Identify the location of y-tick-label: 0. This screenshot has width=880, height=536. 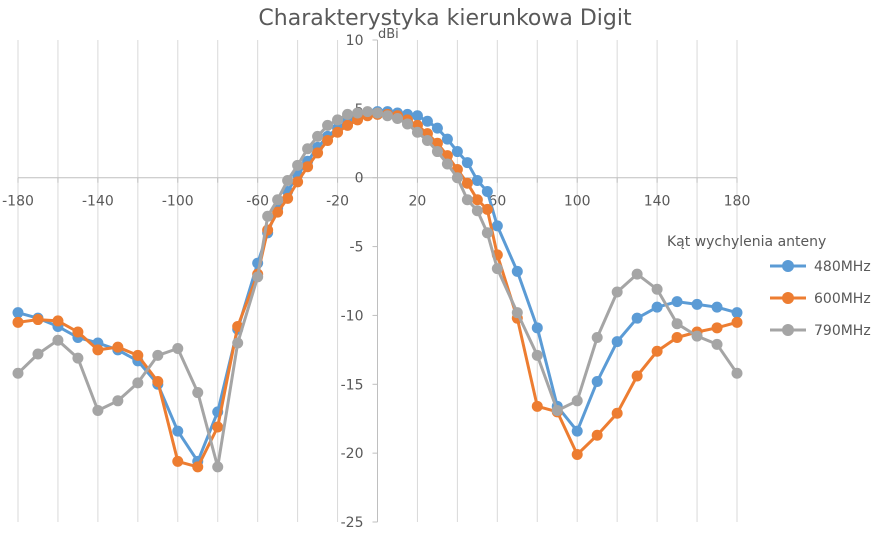
(359, 179).